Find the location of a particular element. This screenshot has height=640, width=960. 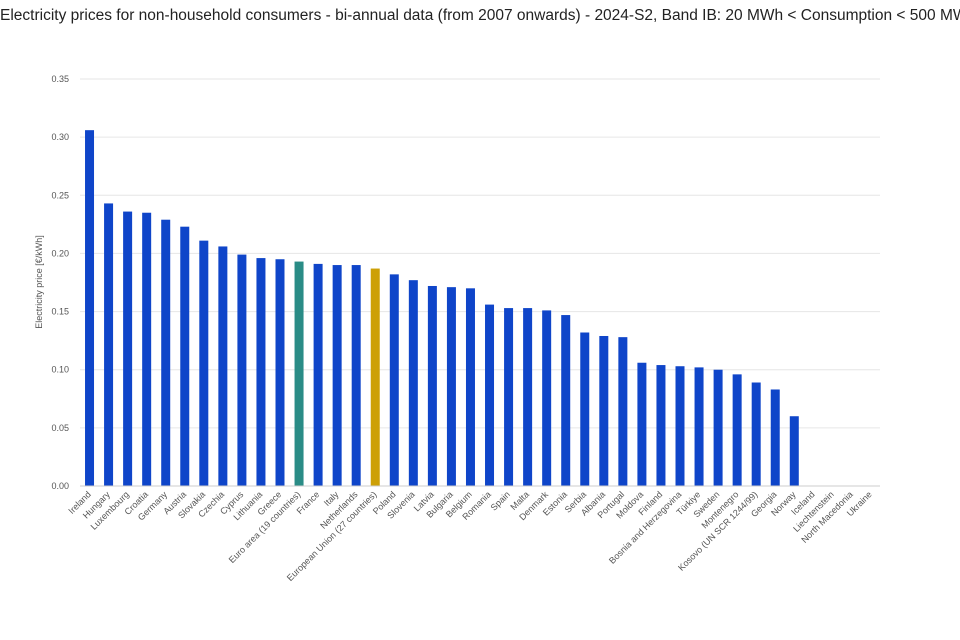

y-tick-label: 0.35 is located at coordinates (60, 79).